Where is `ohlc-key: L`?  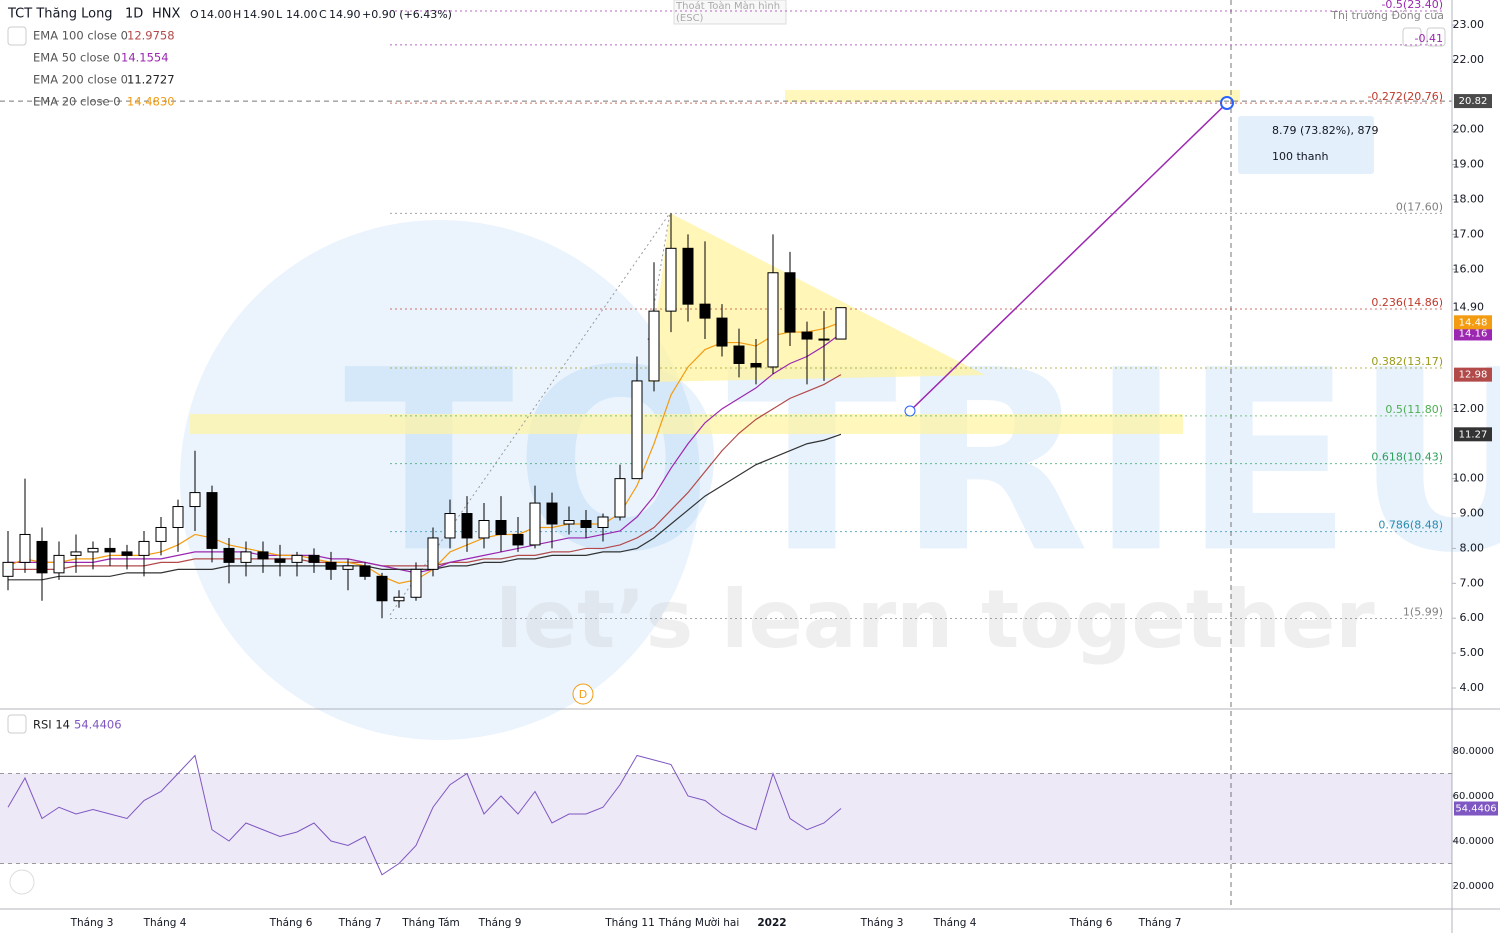 ohlc-key: L is located at coordinates (279, 14).